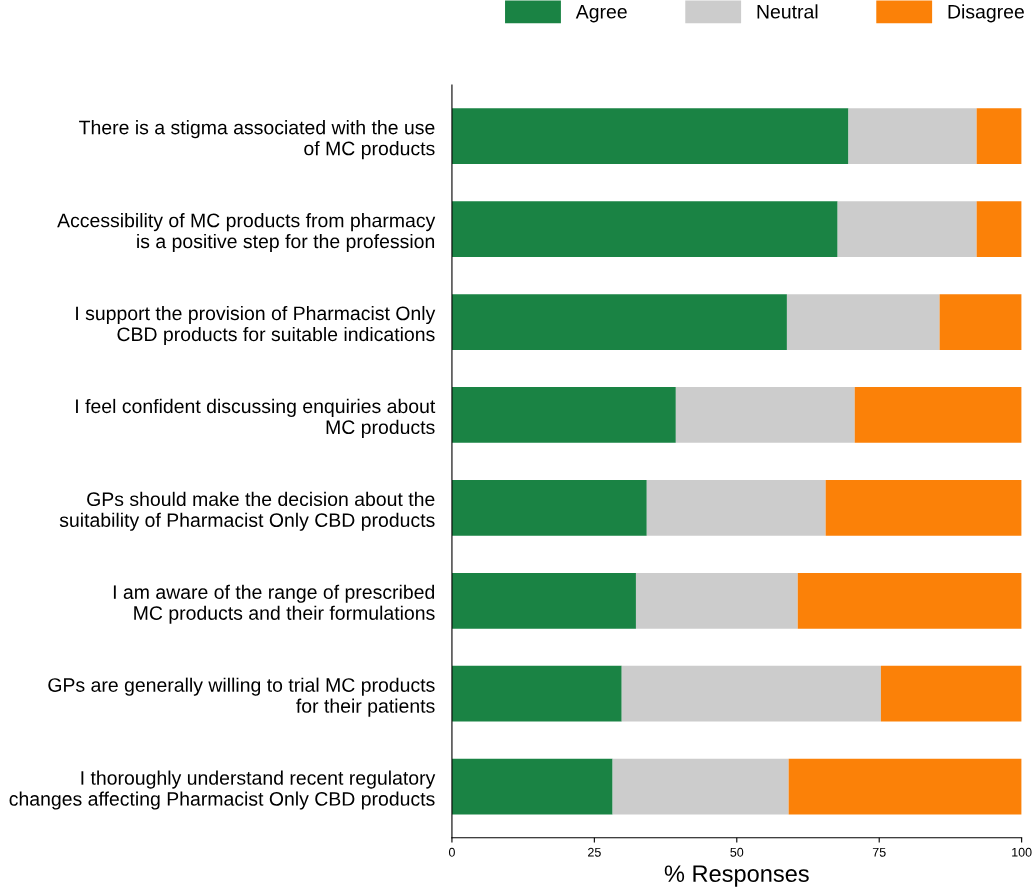 The width and height of the screenshot is (1033, 896). Describe the element at coordinates (1022, 852) in the screenshot. I see `x-tick-label: 100` at that location.